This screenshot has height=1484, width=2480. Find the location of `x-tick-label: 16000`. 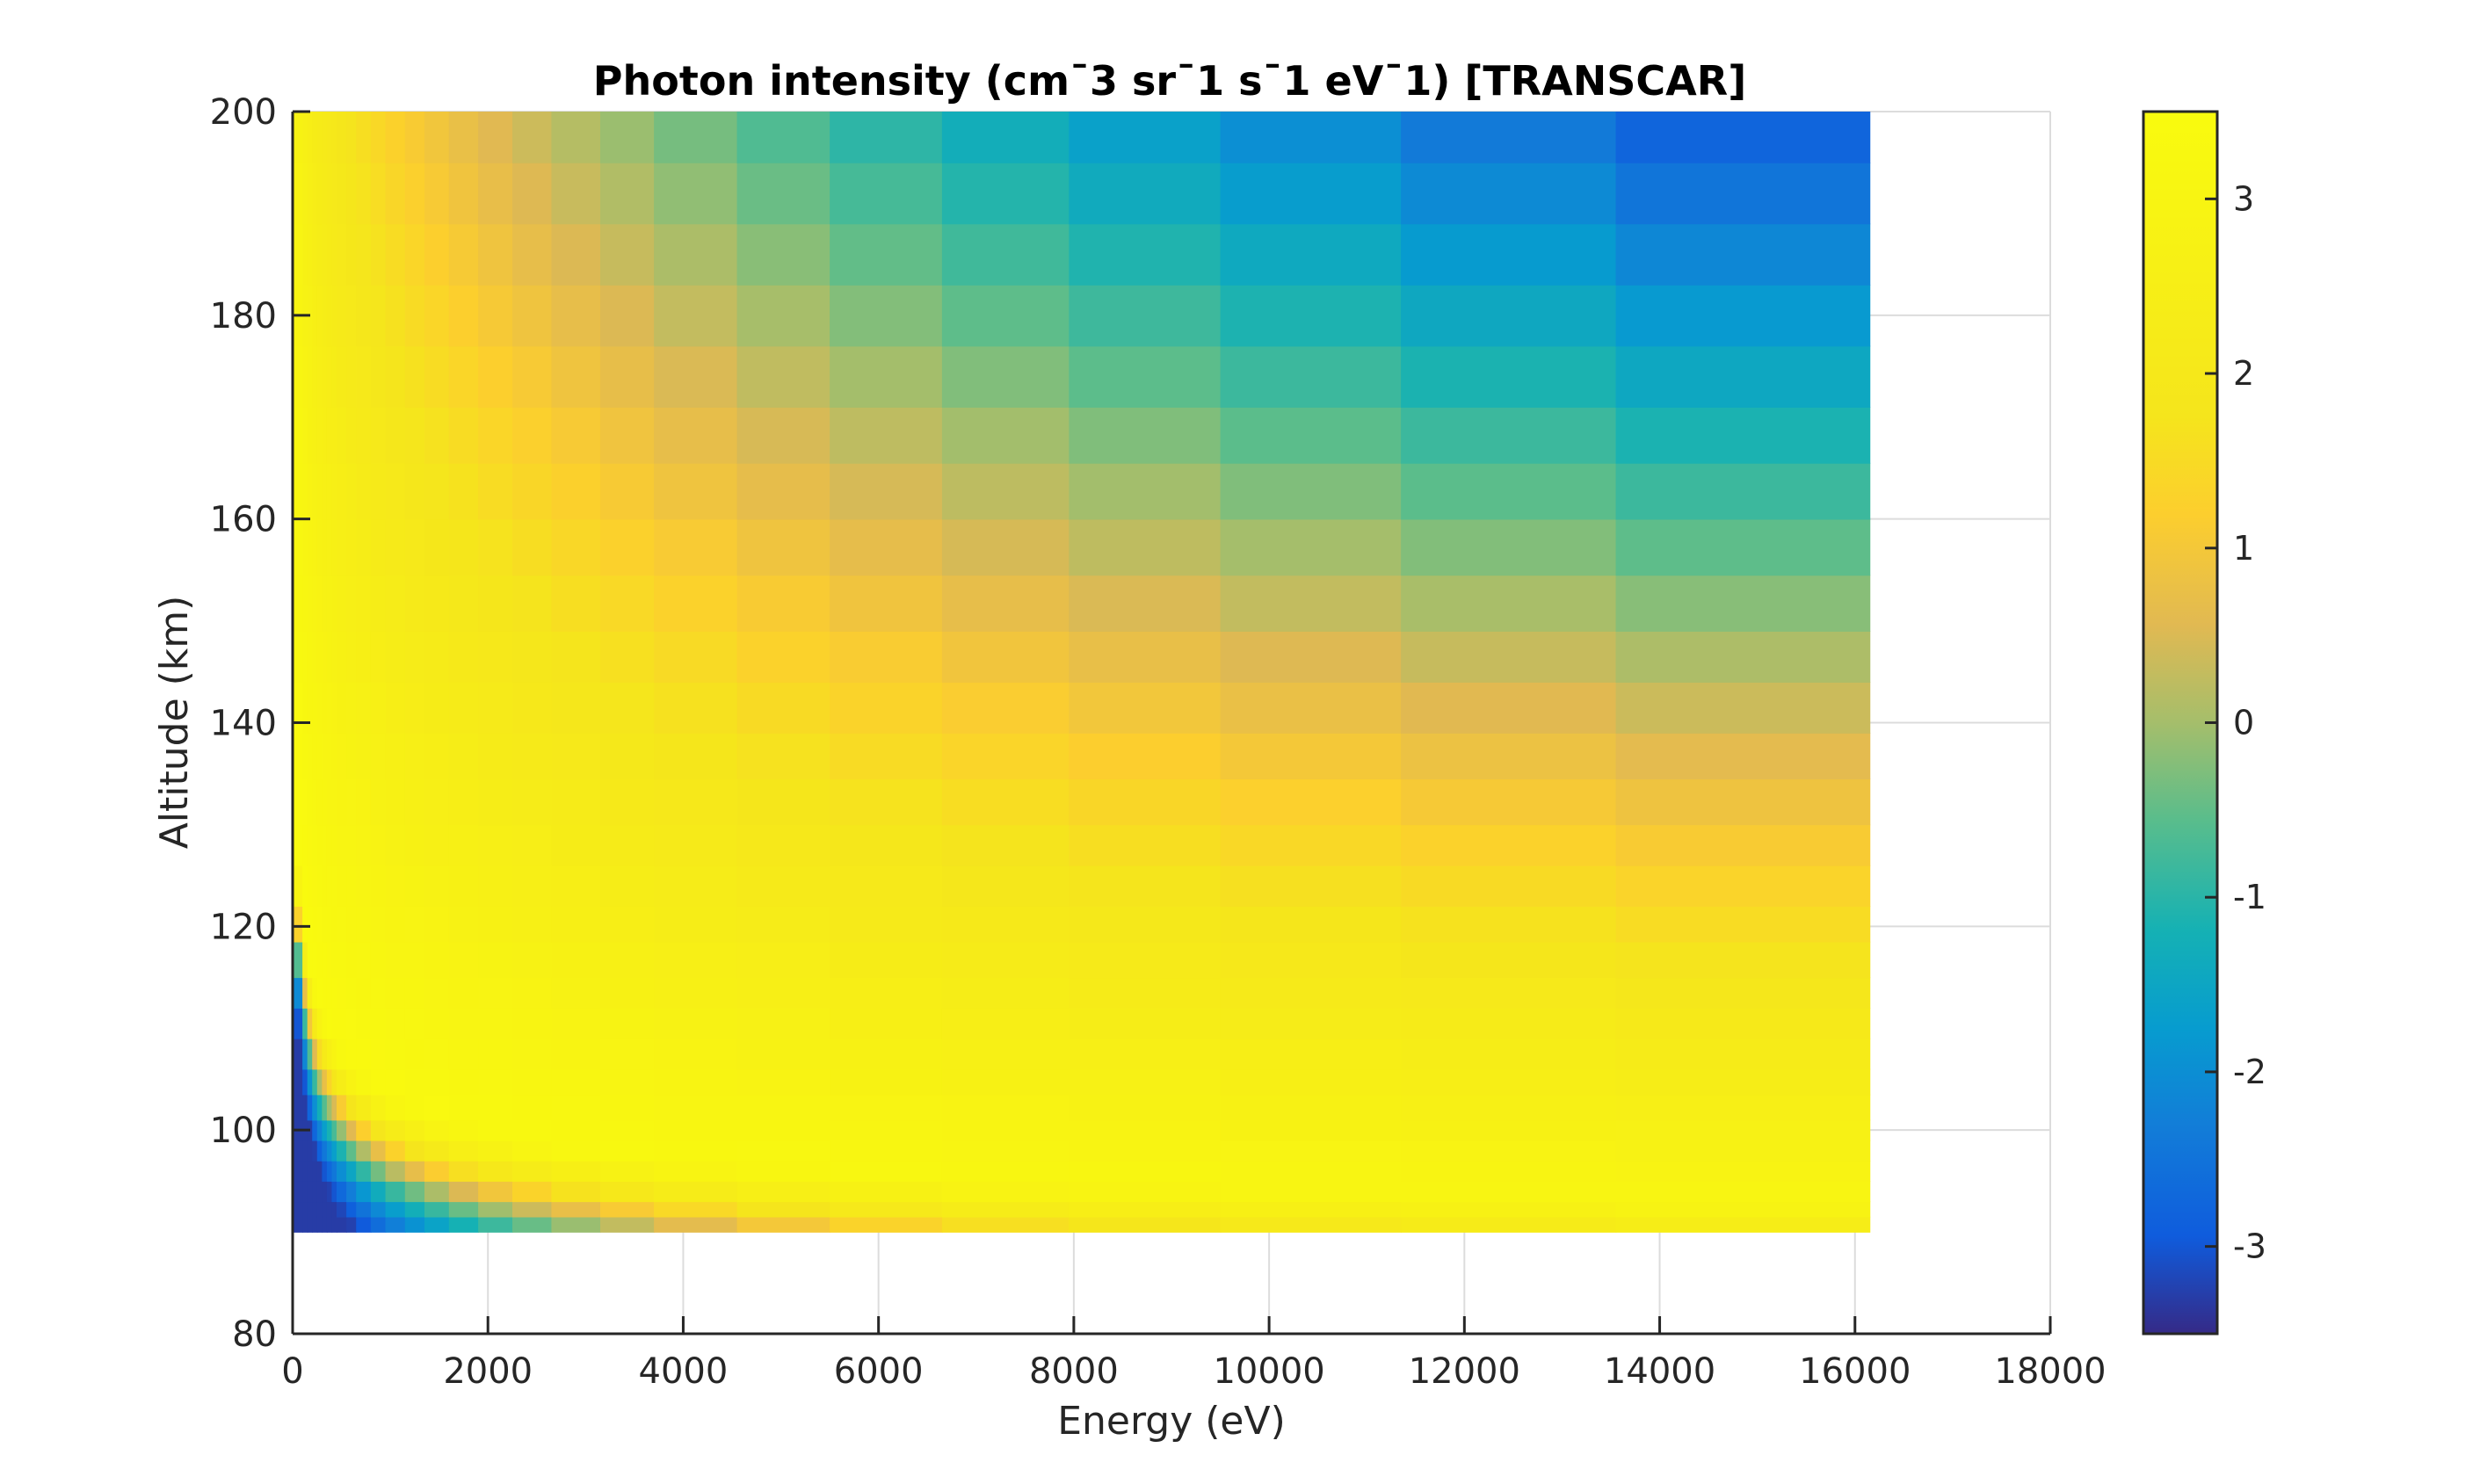

x-tick-label: 16000 is located at coordinates (1855, 1372).